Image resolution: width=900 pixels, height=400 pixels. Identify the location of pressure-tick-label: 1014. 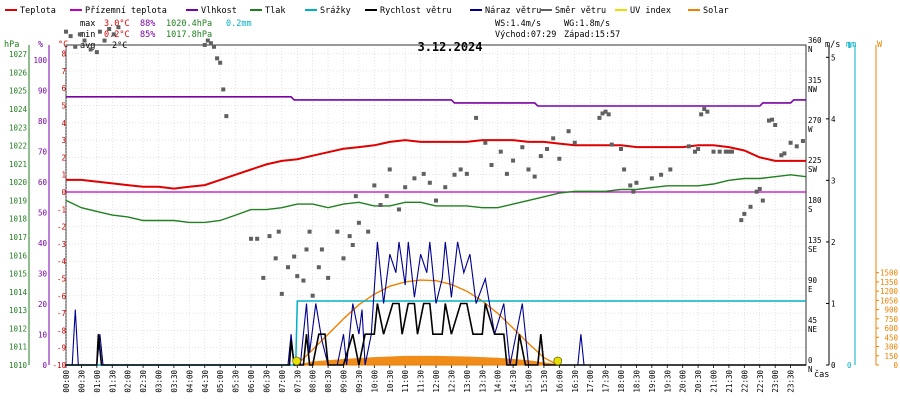
(18, 292).